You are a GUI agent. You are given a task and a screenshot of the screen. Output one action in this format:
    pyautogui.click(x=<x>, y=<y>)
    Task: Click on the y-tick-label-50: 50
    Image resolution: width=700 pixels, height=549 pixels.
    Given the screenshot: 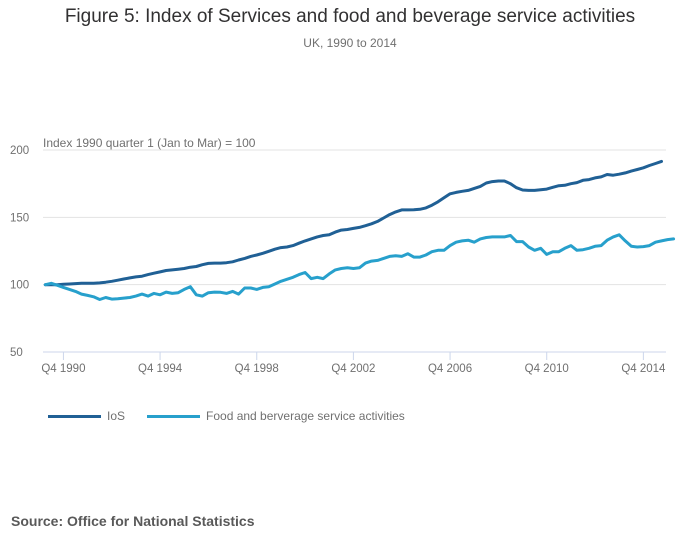 What is the action you would take?
    pyautogui.click(x=16, y=353)
    